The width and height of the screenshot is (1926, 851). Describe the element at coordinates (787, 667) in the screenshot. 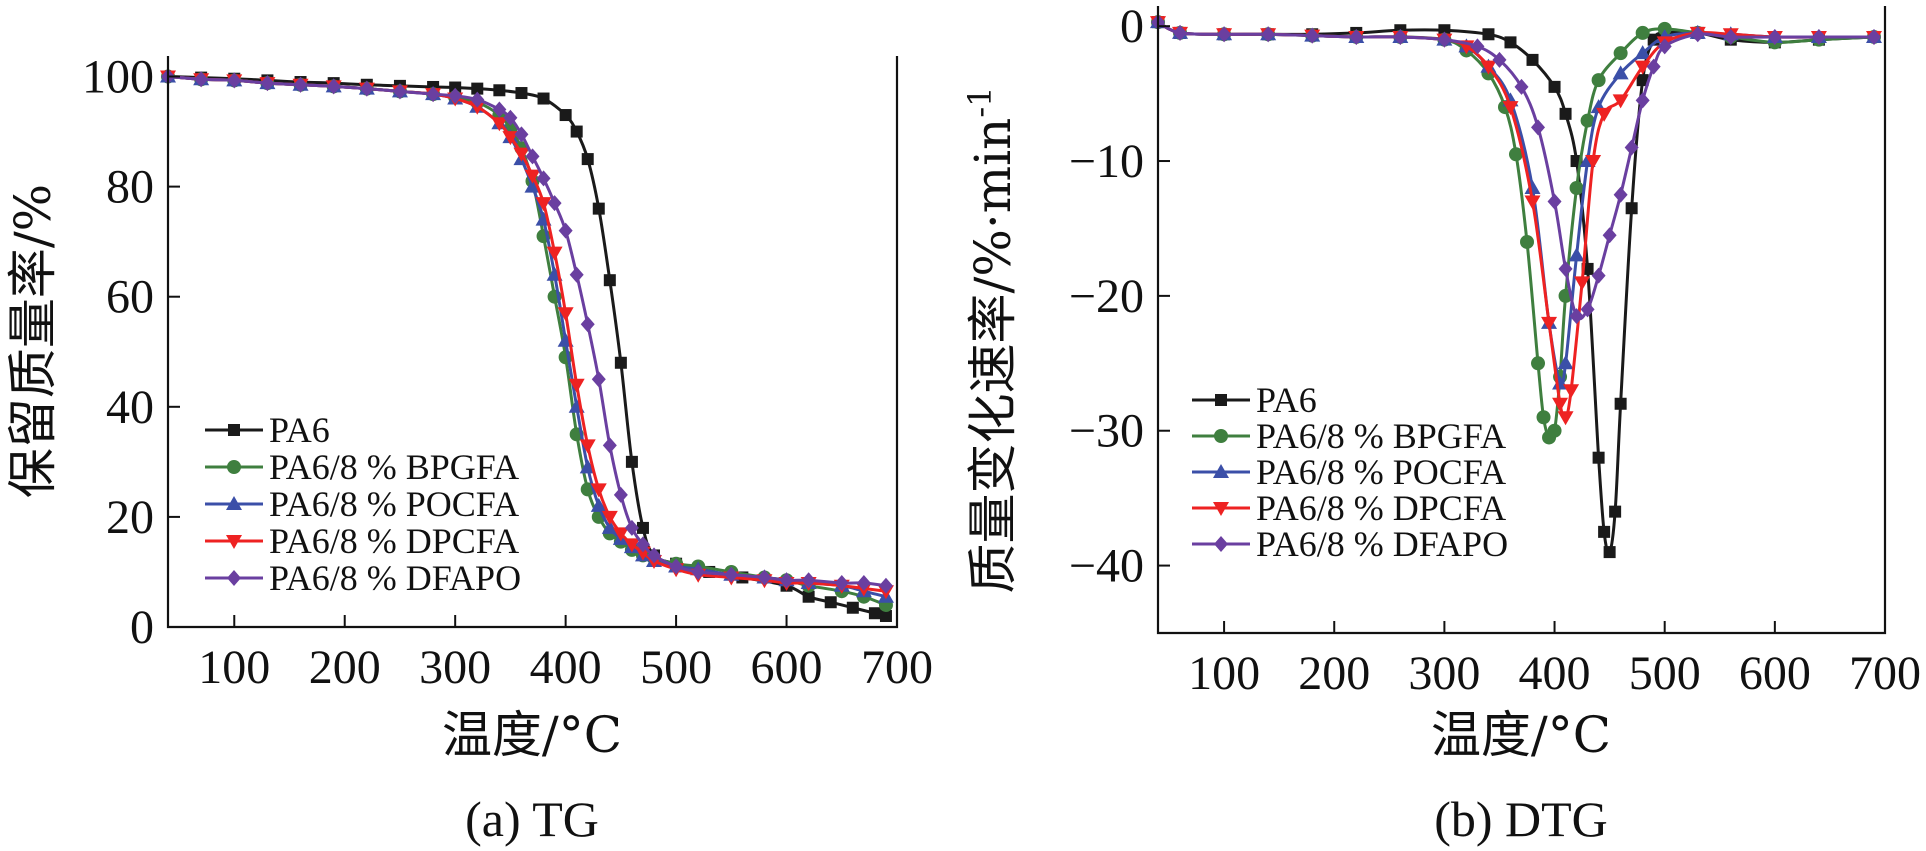

I see `tg-x-tick-label: 600` at that location.